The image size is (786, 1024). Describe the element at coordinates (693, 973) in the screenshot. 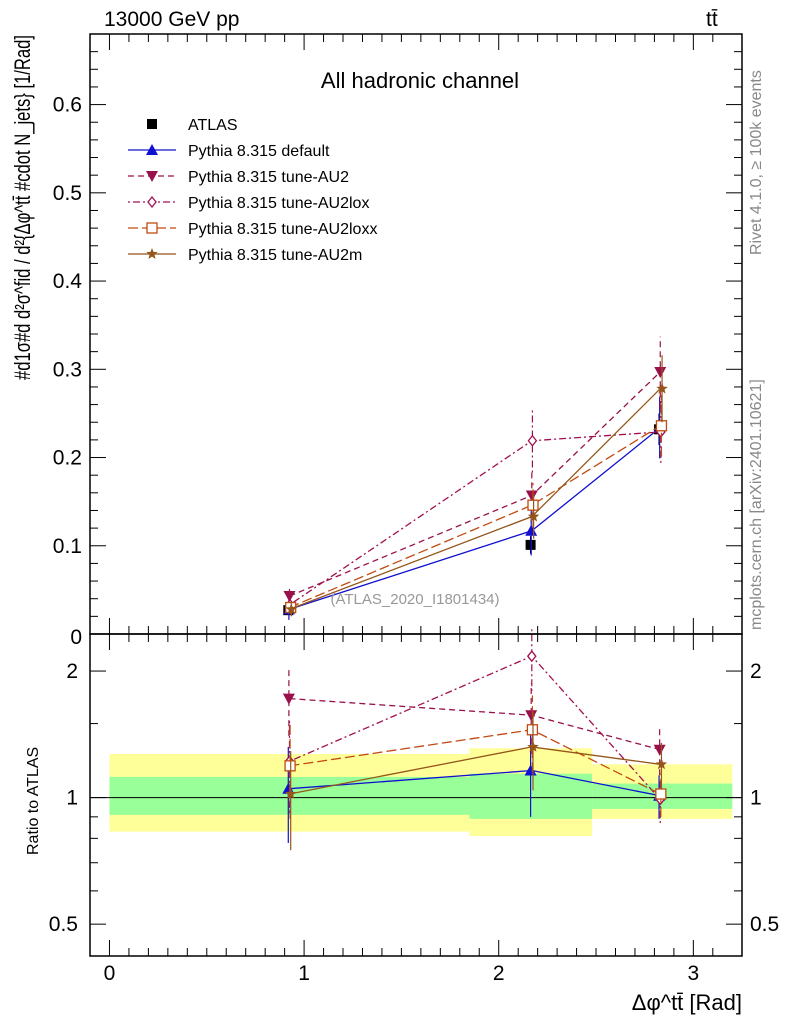

I see `x-tick-label: 3` at that location.